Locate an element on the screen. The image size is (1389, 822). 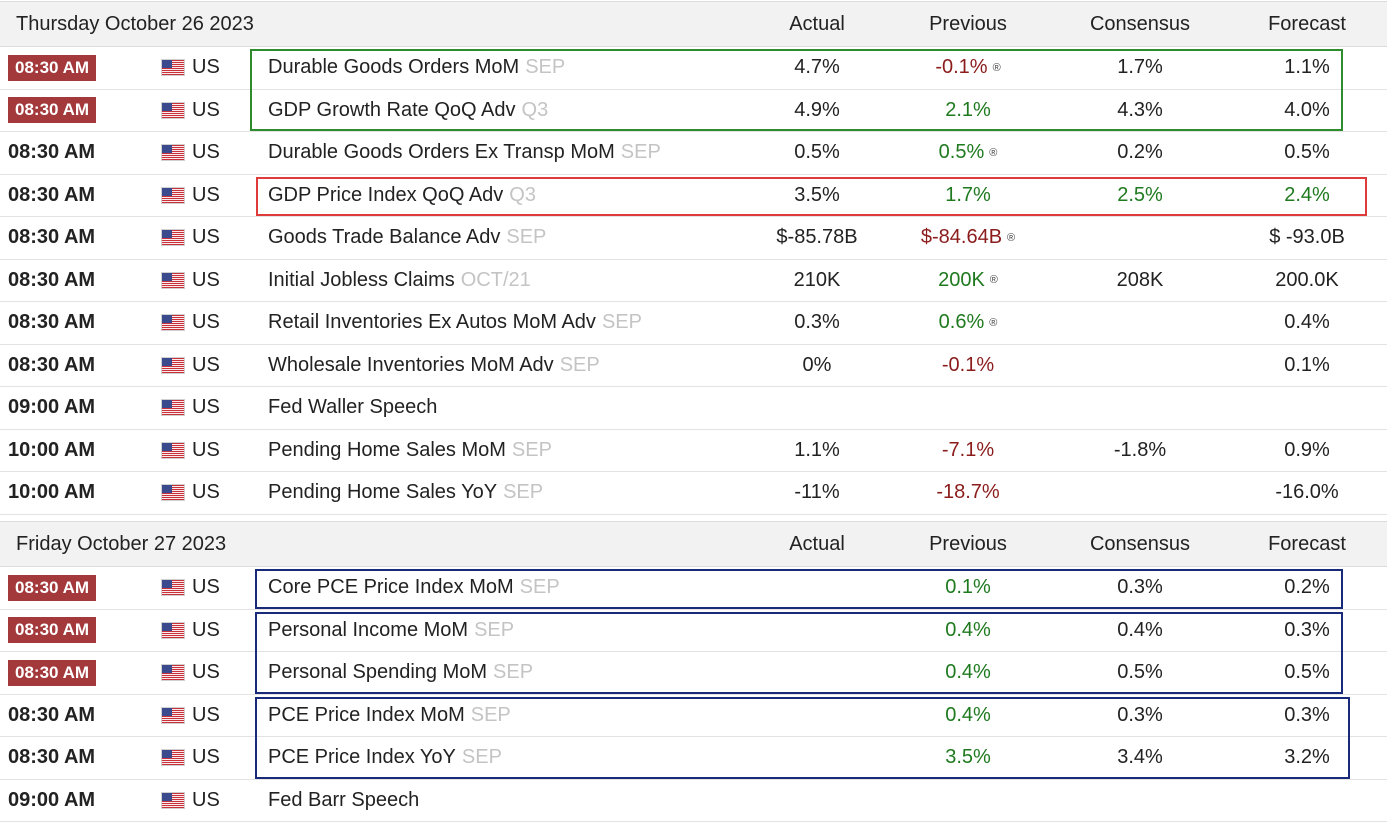
event-cell: Pending Home Sales YoY SEP is located at coordinates (508, 493).